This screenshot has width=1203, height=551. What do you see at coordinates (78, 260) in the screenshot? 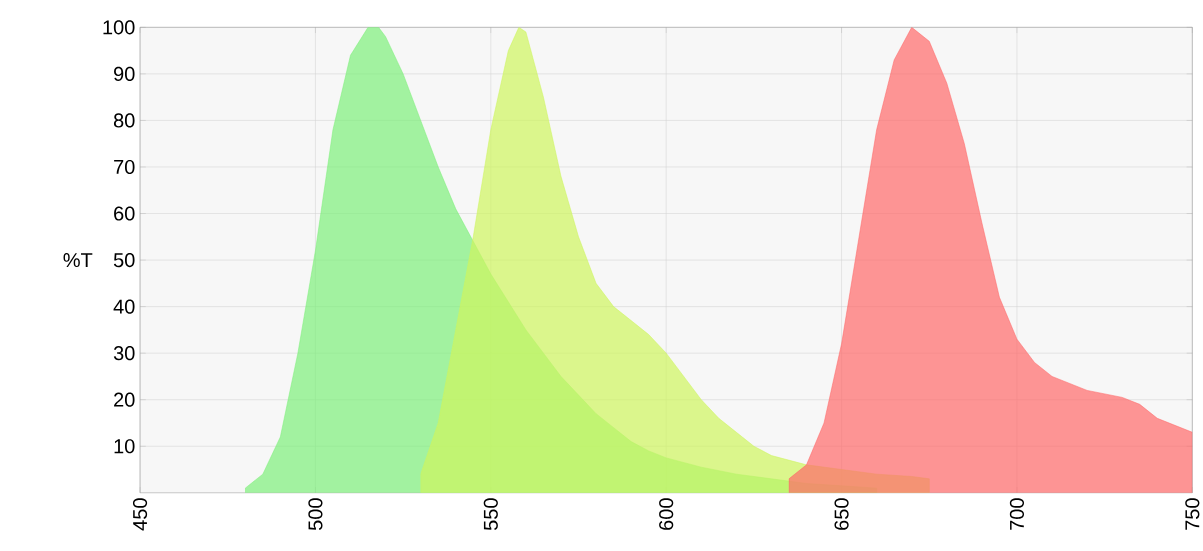
I see `y-axis-title: %T` at bounding box center [78, 260].